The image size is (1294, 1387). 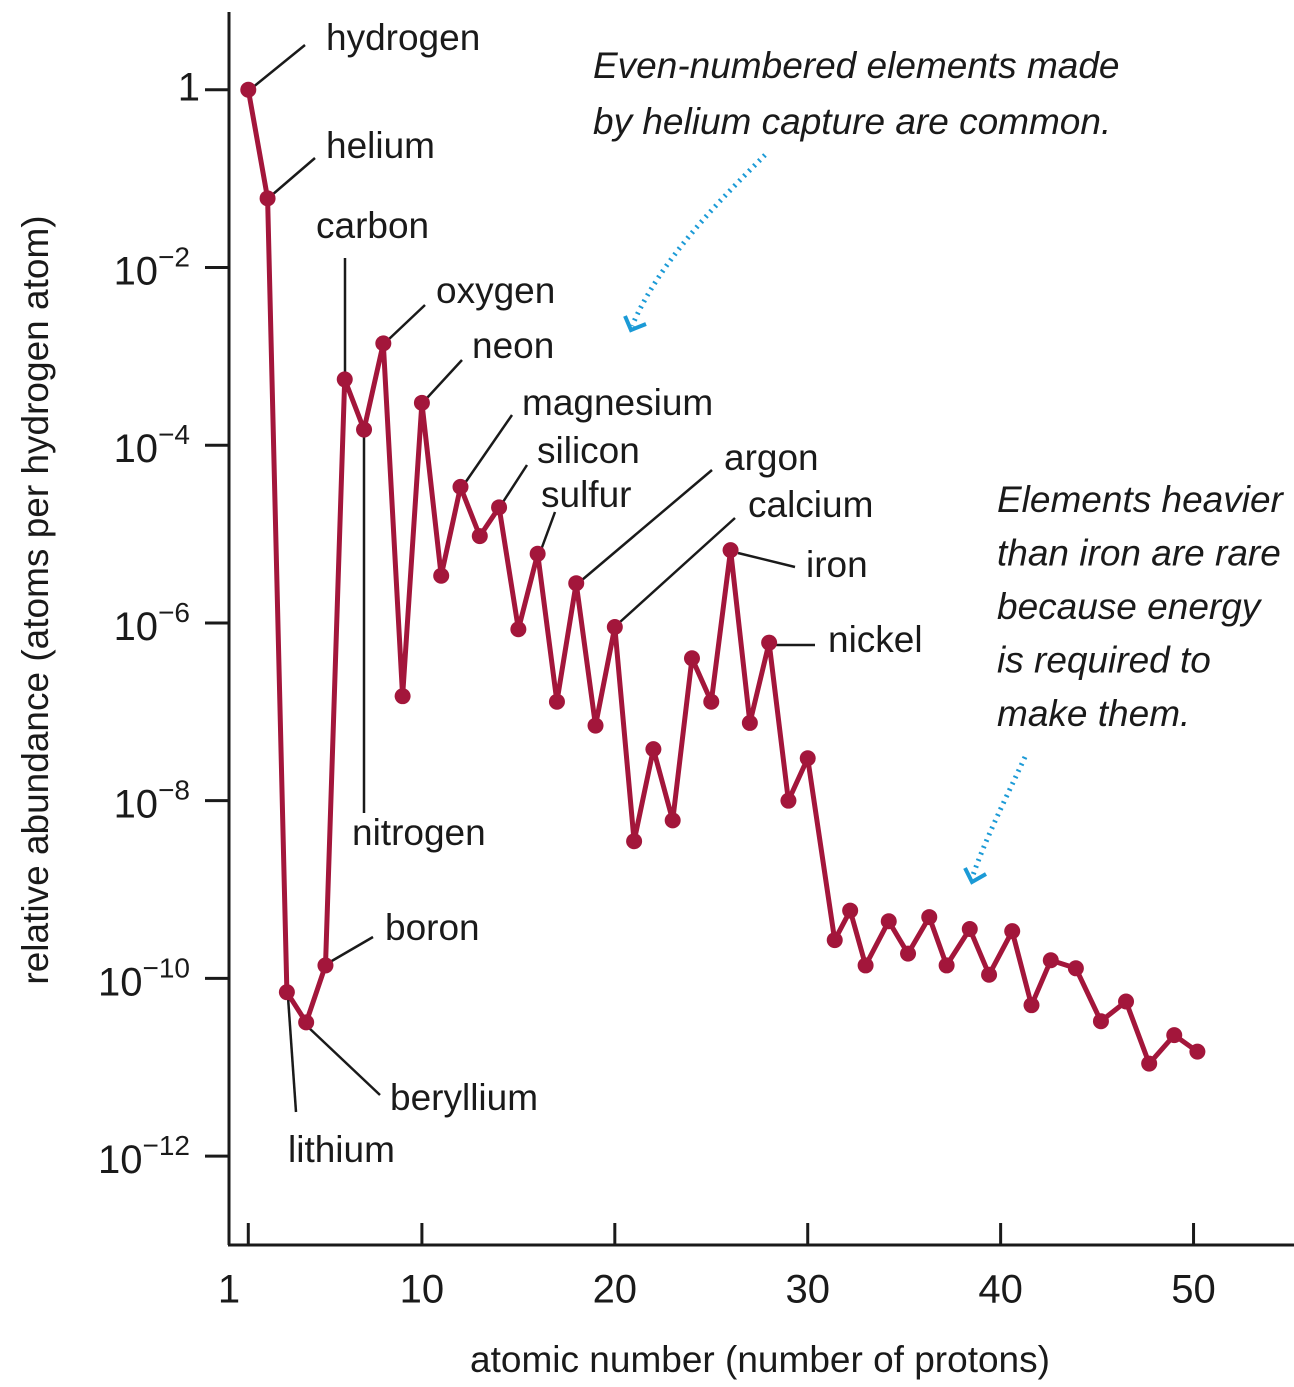 What do you see at coordinates (167, 968) in the screenshot?
I see `y-tick-exponent: −10` at bounding box center [167, 968].